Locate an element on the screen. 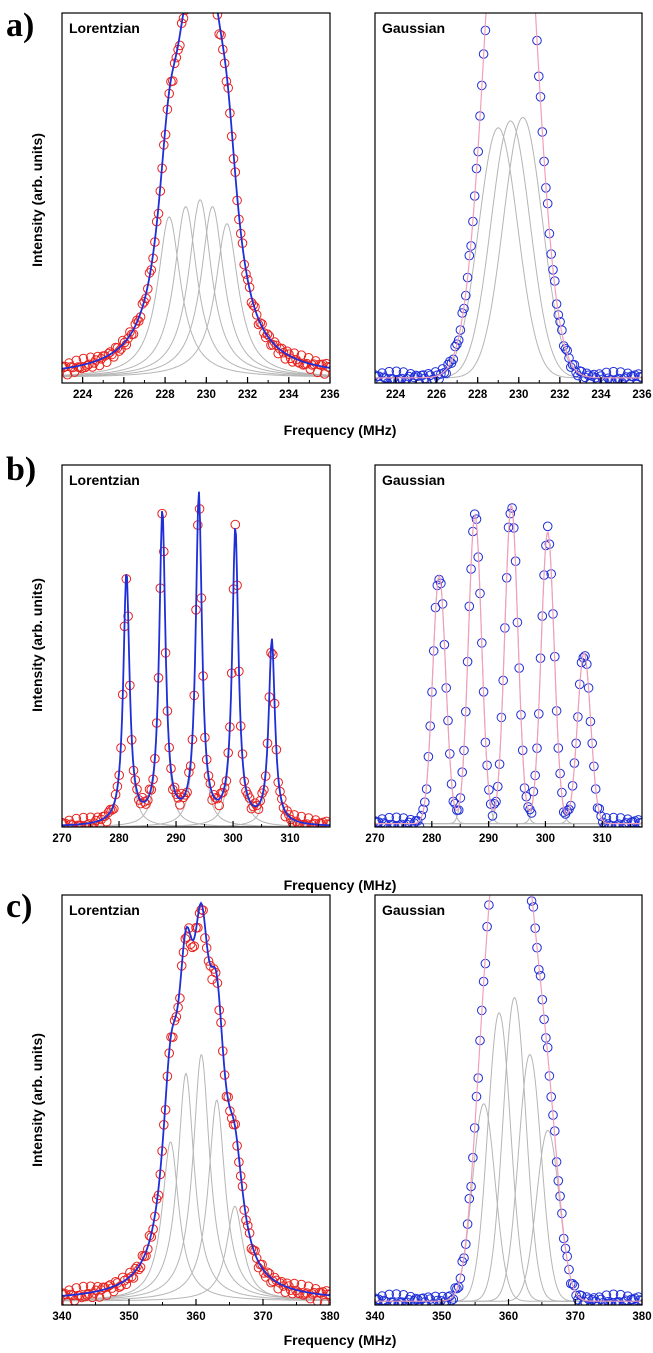 The height and width of the screenshot is (1353, 653). x-tick-label: 350 is located at coordinates (128, 1317).